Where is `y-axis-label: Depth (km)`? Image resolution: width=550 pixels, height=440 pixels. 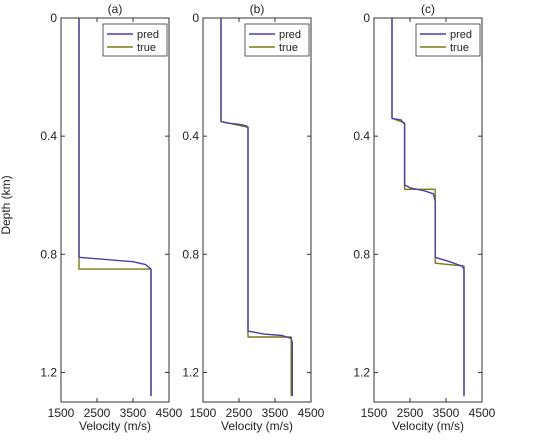
y-axis-label: Depth (km) is located at coordinates (6, 204).